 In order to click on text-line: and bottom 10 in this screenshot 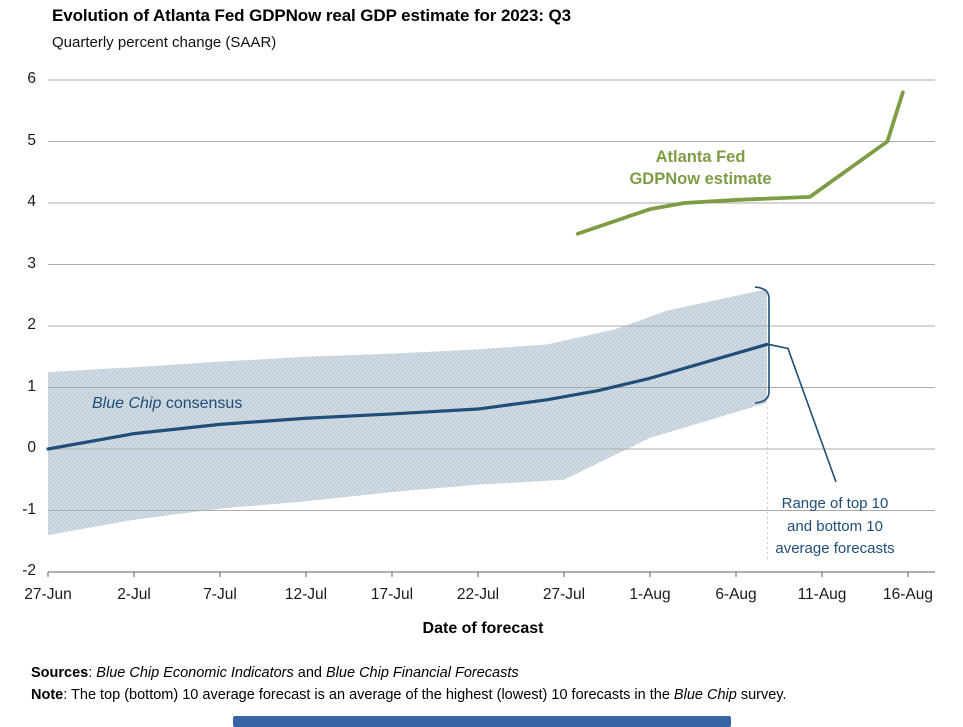, I will do `click(835, 526)`.